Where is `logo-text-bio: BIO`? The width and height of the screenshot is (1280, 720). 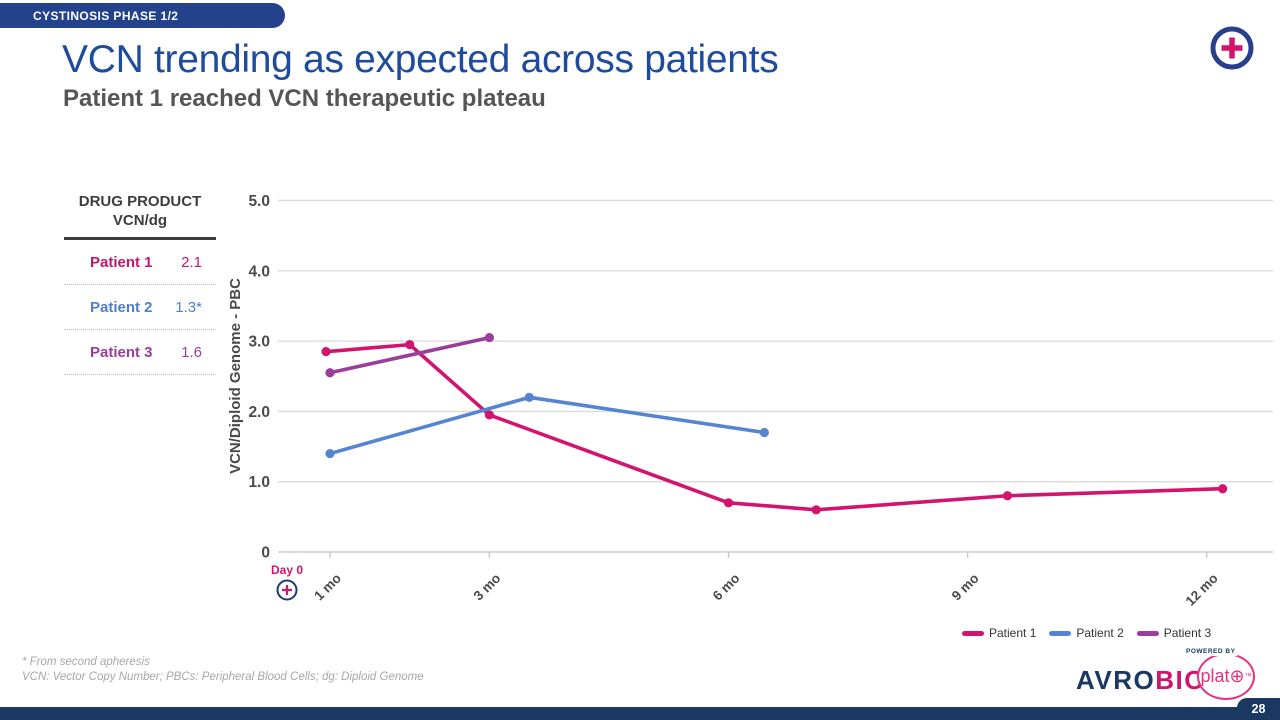 logo-text-bio: BIO is located at coordinates (1180, 680).